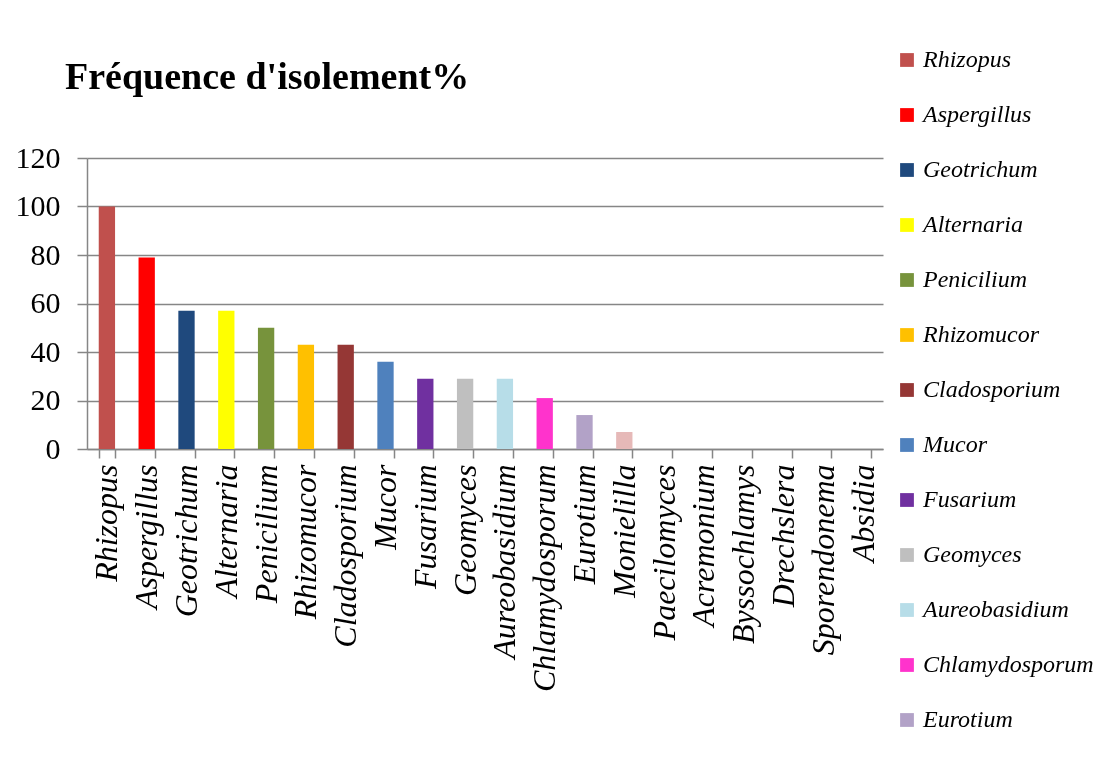  What do you see at coordinates (146, 538) in the screenshot?
I see `x-tick-label: Aspergillus` at bounding box center [146, 538].